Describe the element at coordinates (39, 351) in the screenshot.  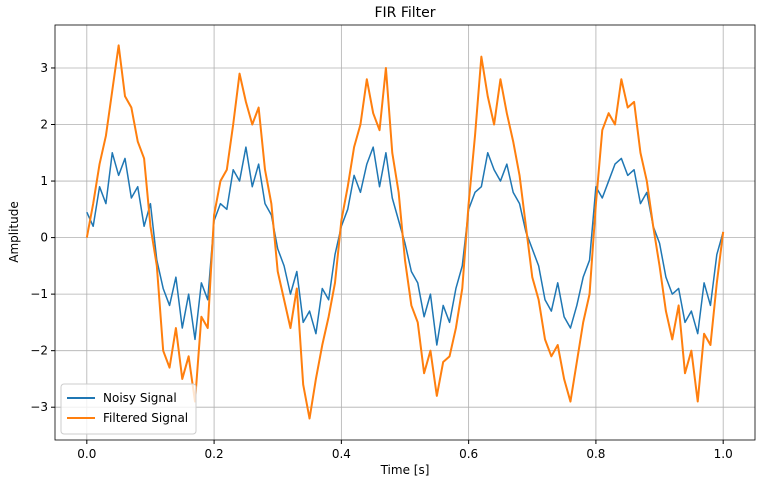
I see `y-tick-label: −2` at that location.